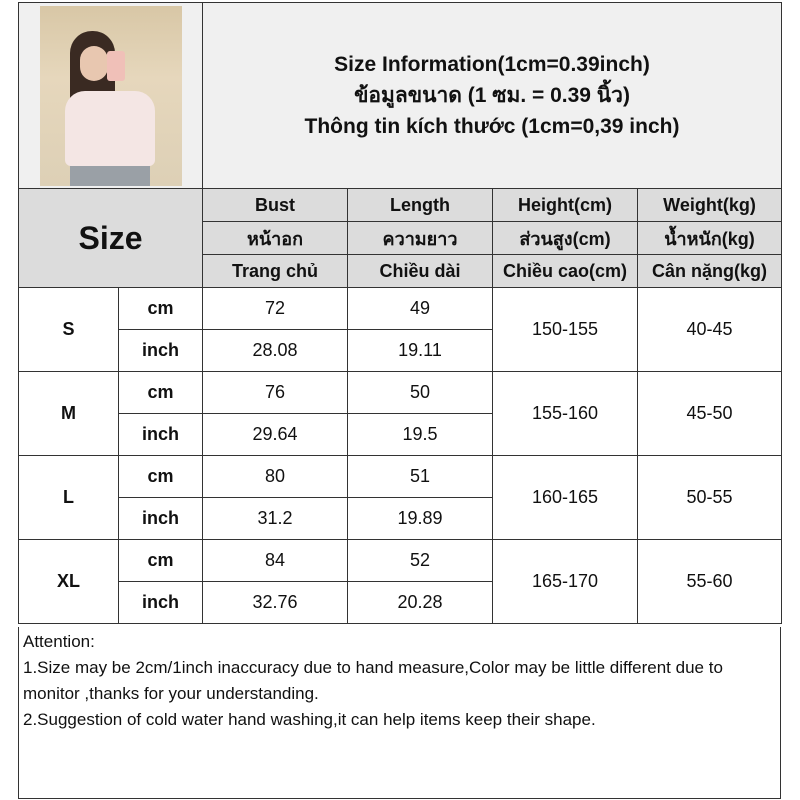 This screenshot has height=800, width=800. I want to click on length-cm: 52, so click(420, 560).